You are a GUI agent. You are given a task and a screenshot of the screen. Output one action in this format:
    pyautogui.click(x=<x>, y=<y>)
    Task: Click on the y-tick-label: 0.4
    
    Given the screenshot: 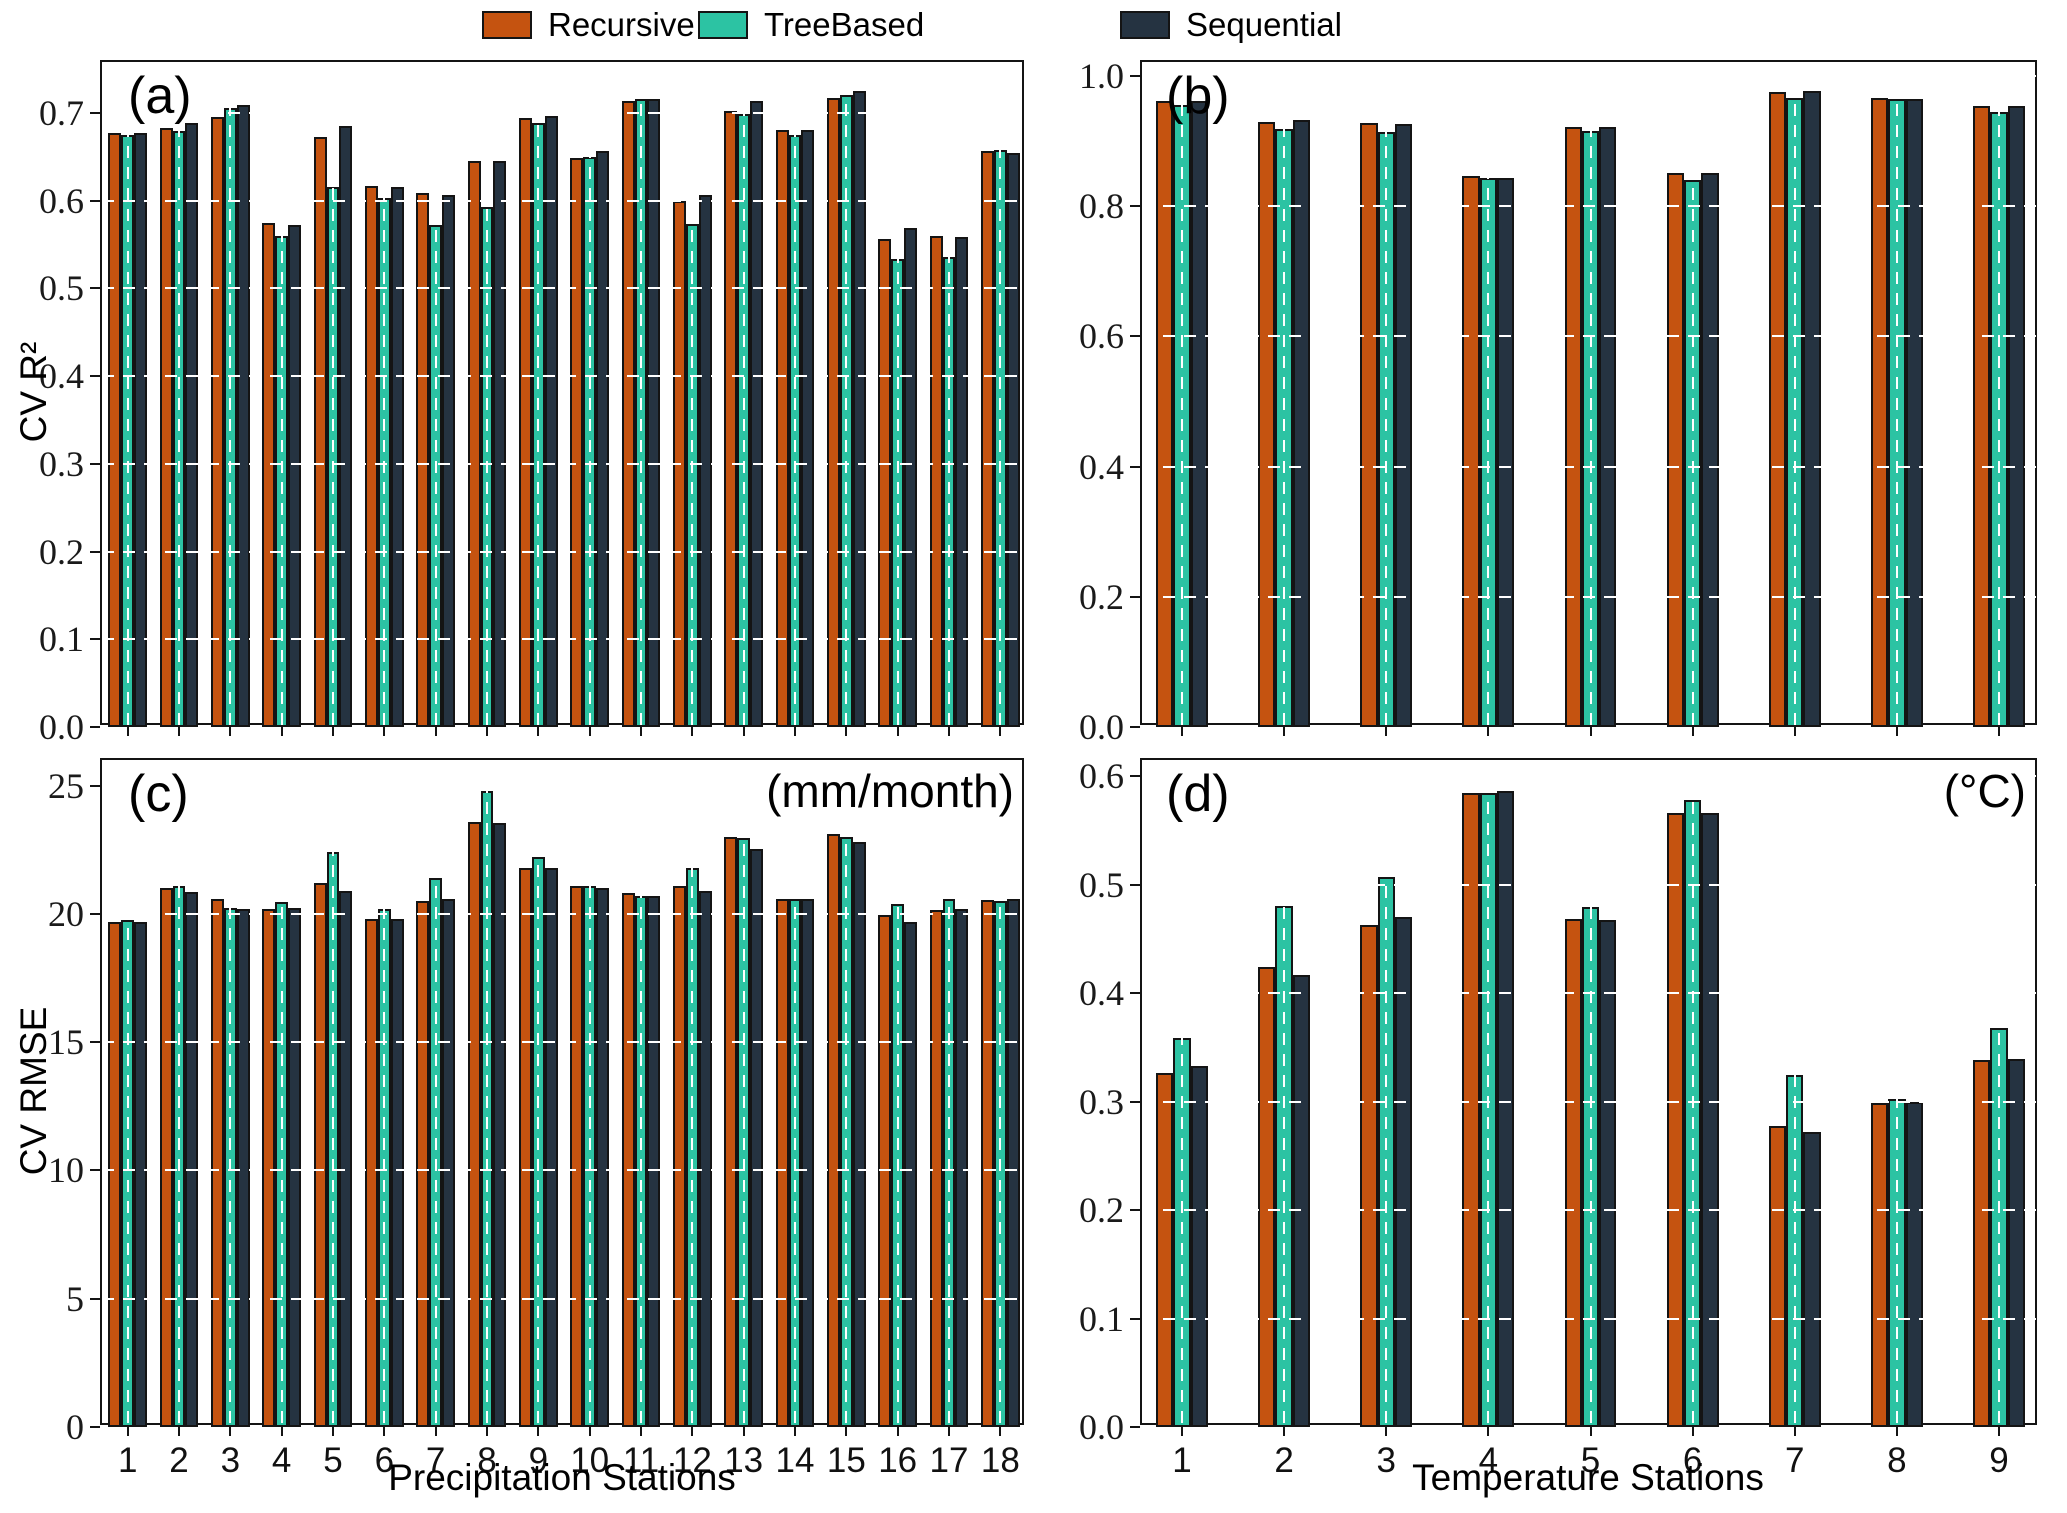 What is the action you would take?
    pyautogui.click(x=61, y=376)
    